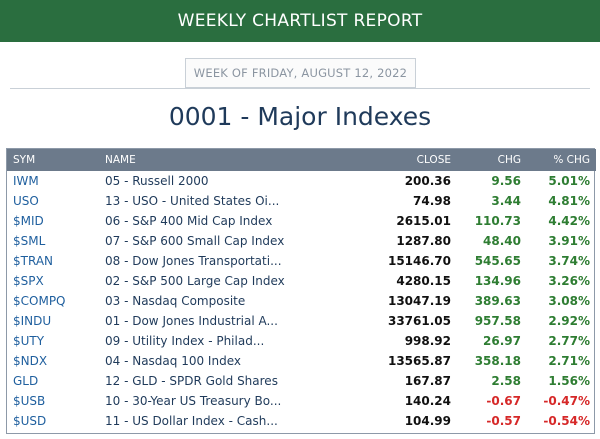  What do you see at coordinates (419, 361) in the screenshot?
I see `close-value: 13565.87` at bounding box center [419, 361].